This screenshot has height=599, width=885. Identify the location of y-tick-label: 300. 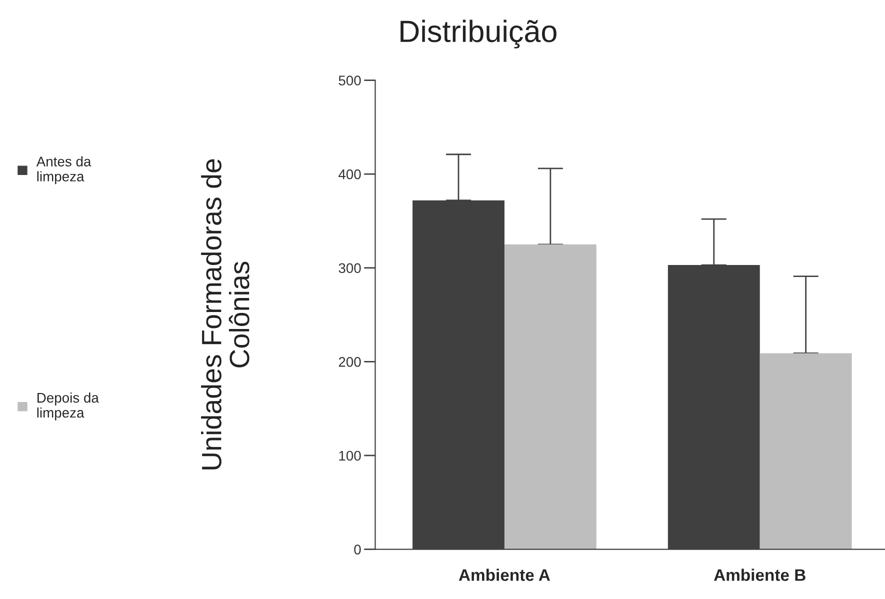
(349, 268).